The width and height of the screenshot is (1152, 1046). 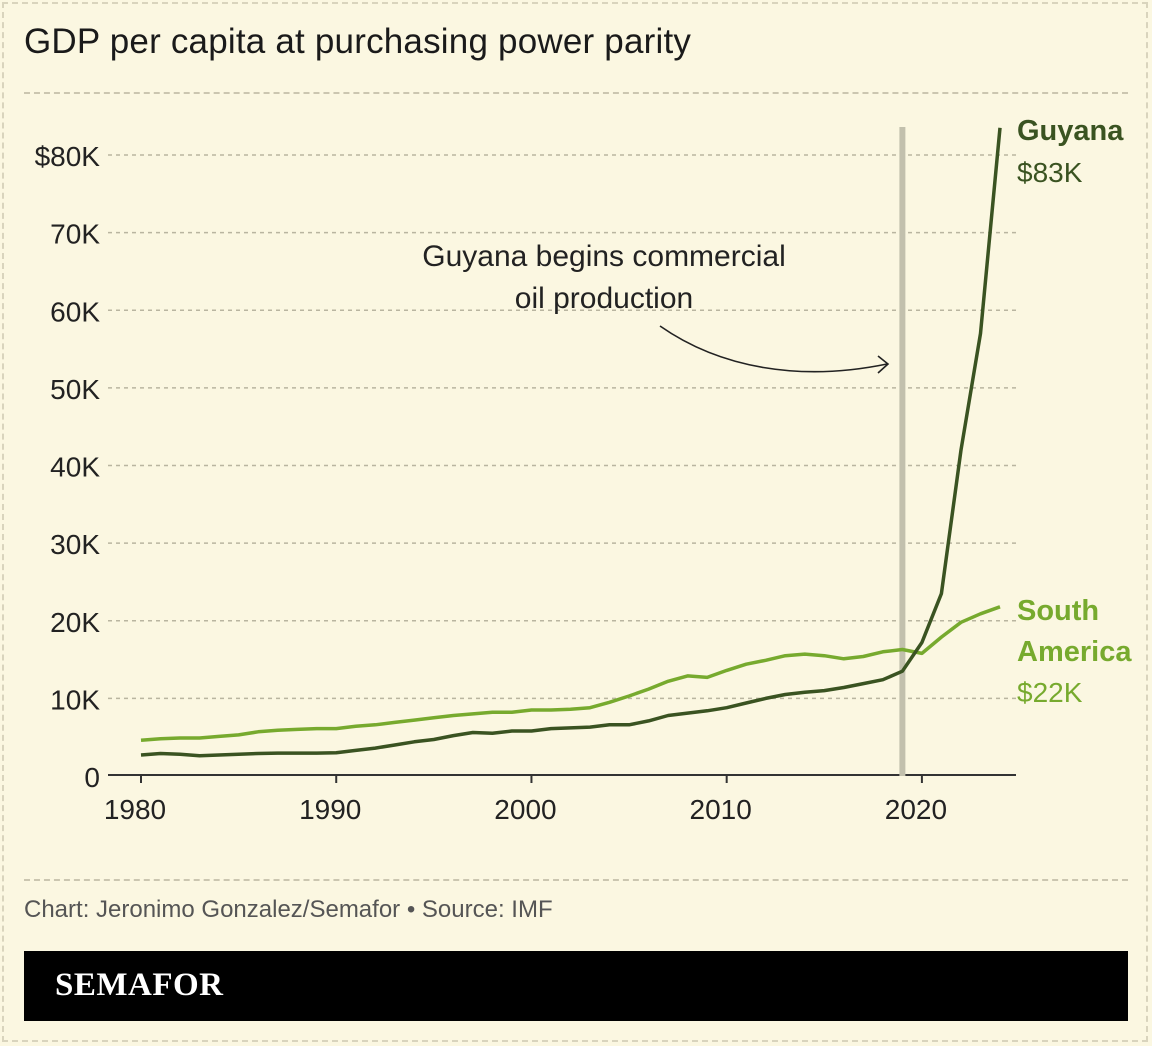 I want to click on x-axis-ticks: 1980 1990 2000 2010 2020, so click(x=525, y=800).